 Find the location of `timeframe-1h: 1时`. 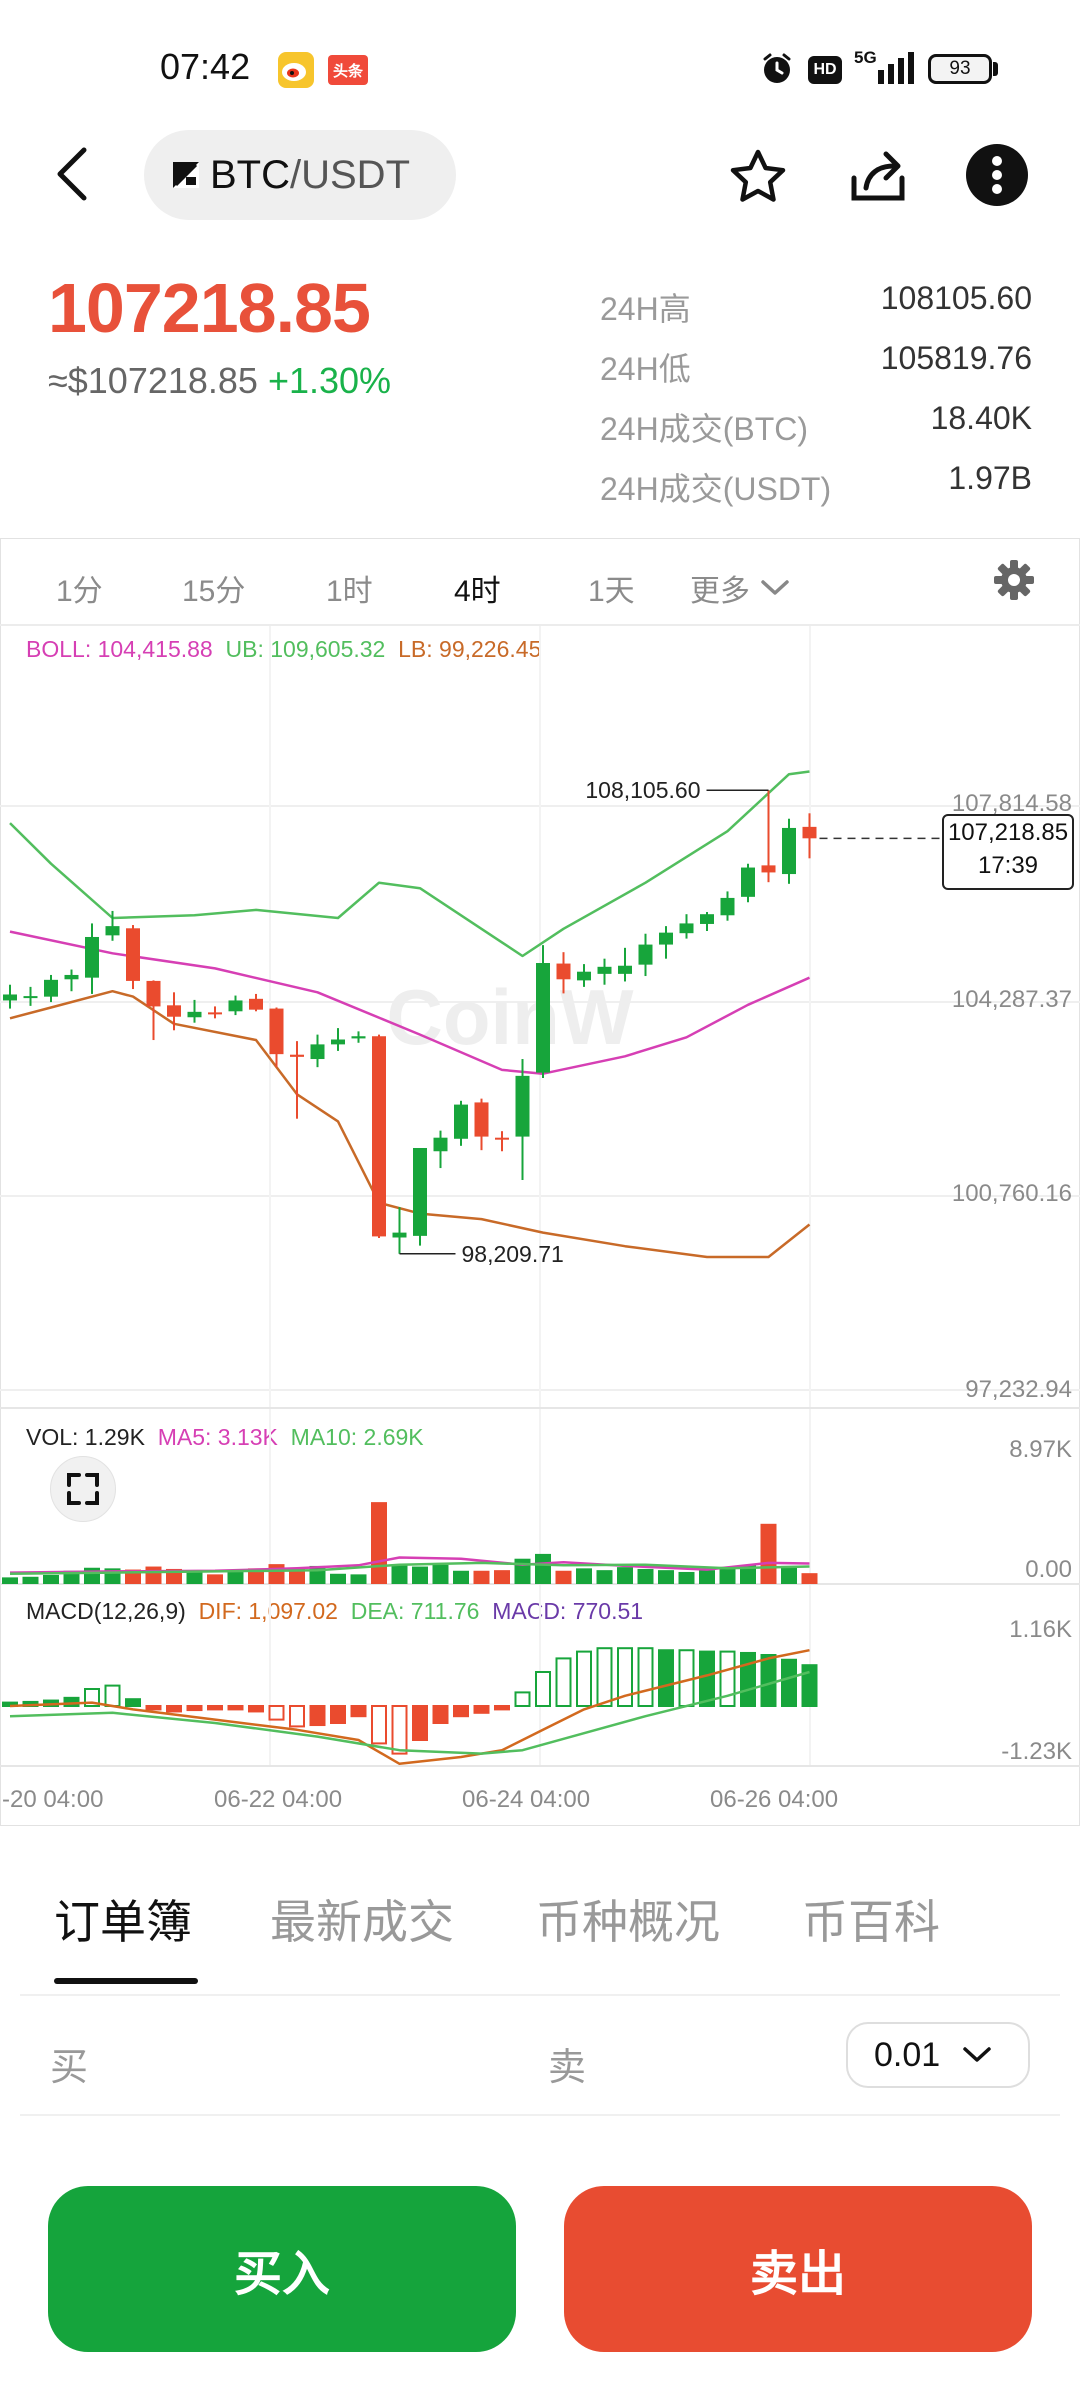

timeframe-1h: 1时 is located at coordinates (349, 591).